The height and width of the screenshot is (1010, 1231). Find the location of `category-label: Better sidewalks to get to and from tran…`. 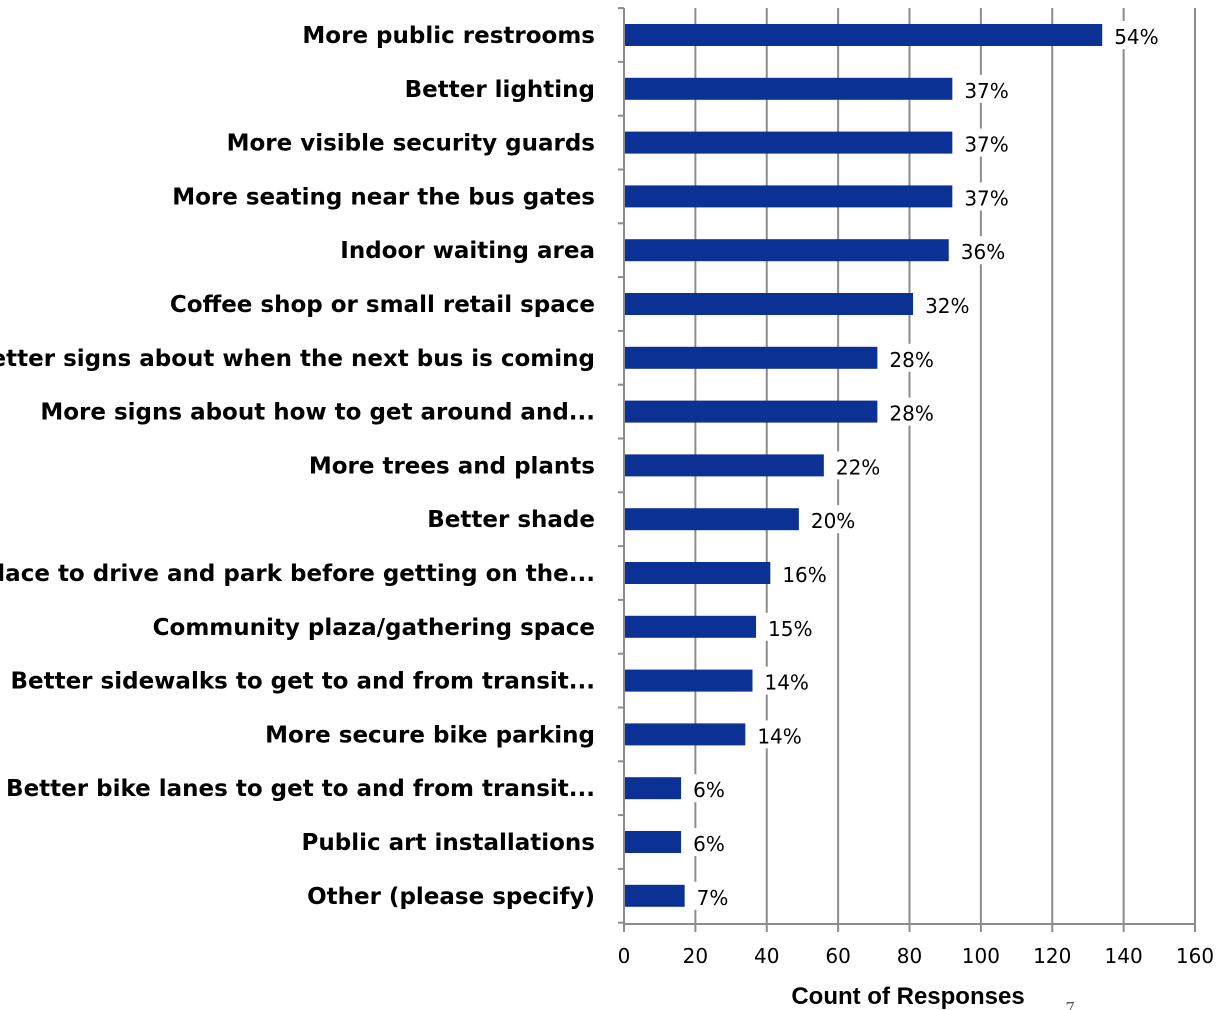

category-label: Better sidewalks to get to and from tran… is located at coordinates (302, 682).